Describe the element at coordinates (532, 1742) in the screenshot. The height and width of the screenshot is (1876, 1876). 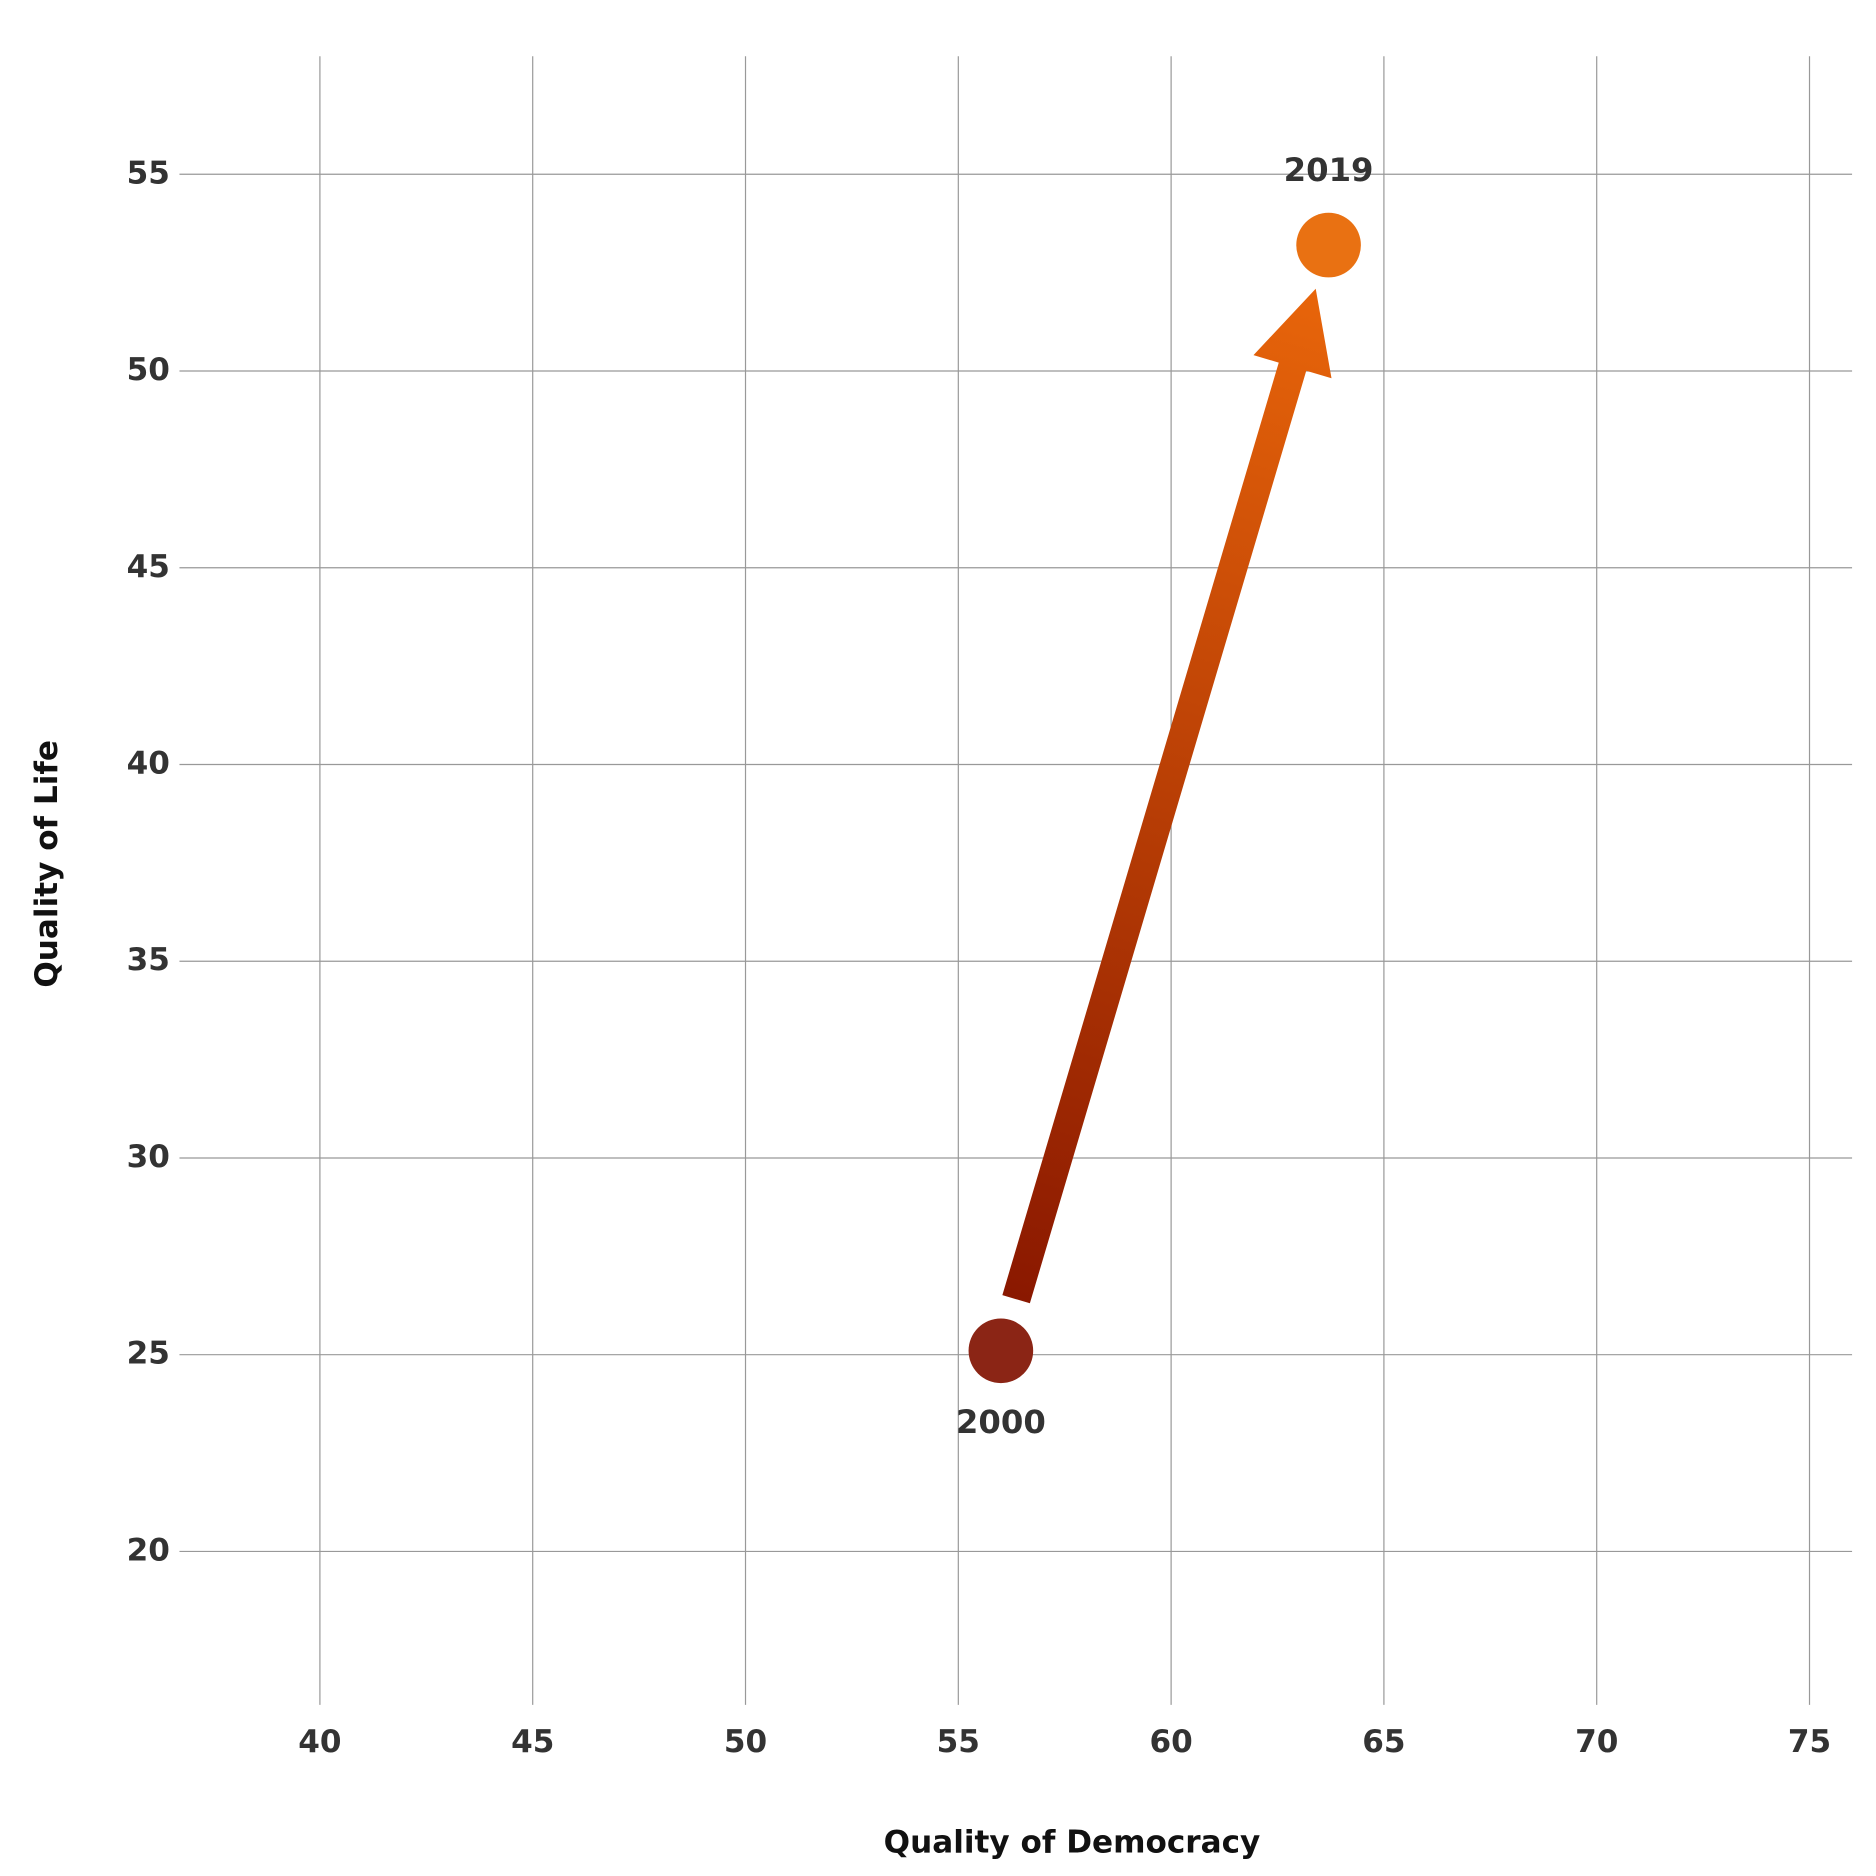
I see `x-tick-label: 45` at that location.